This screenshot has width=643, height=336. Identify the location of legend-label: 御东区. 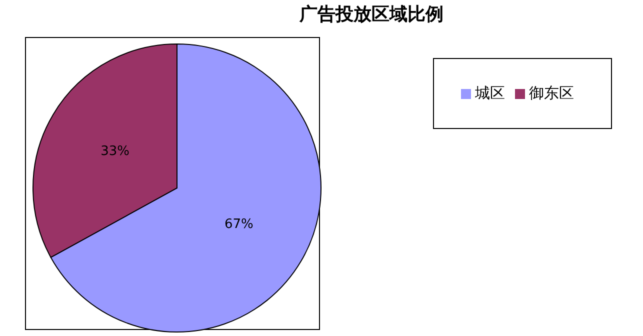
(551, 93).